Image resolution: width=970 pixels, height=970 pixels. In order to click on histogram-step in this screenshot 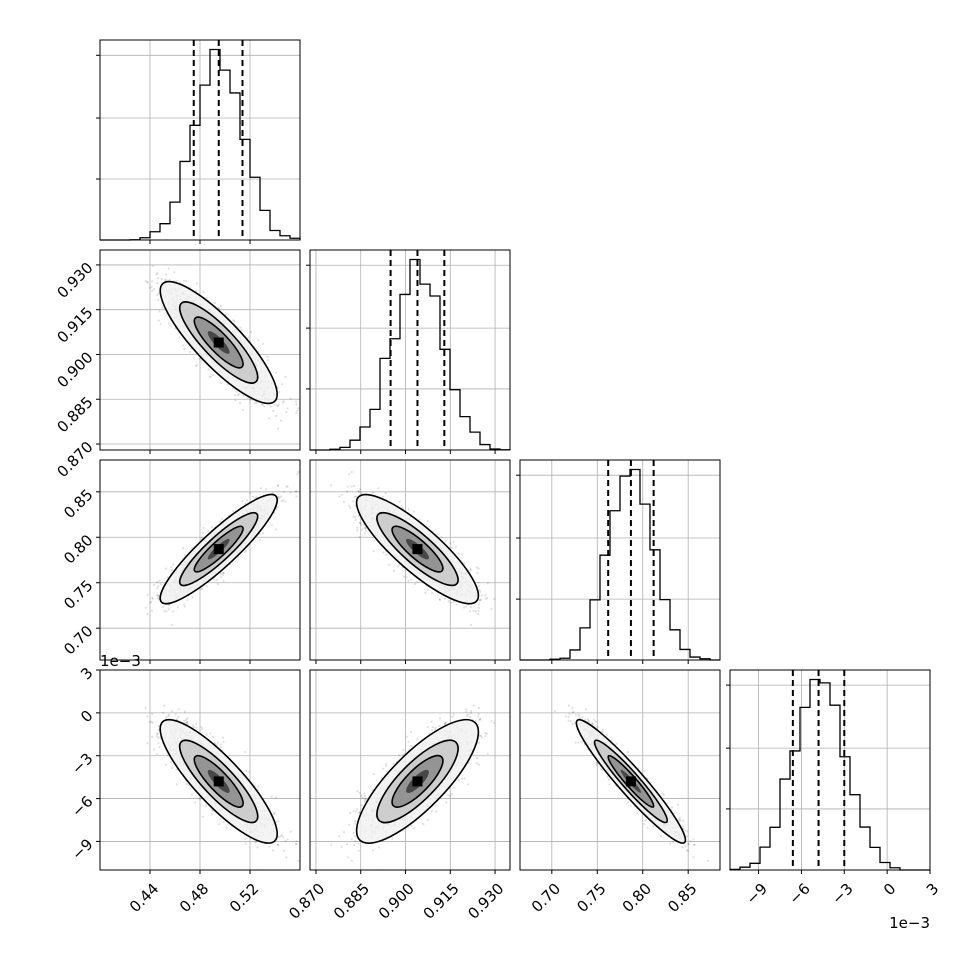, I will do `click(410, 354)`.